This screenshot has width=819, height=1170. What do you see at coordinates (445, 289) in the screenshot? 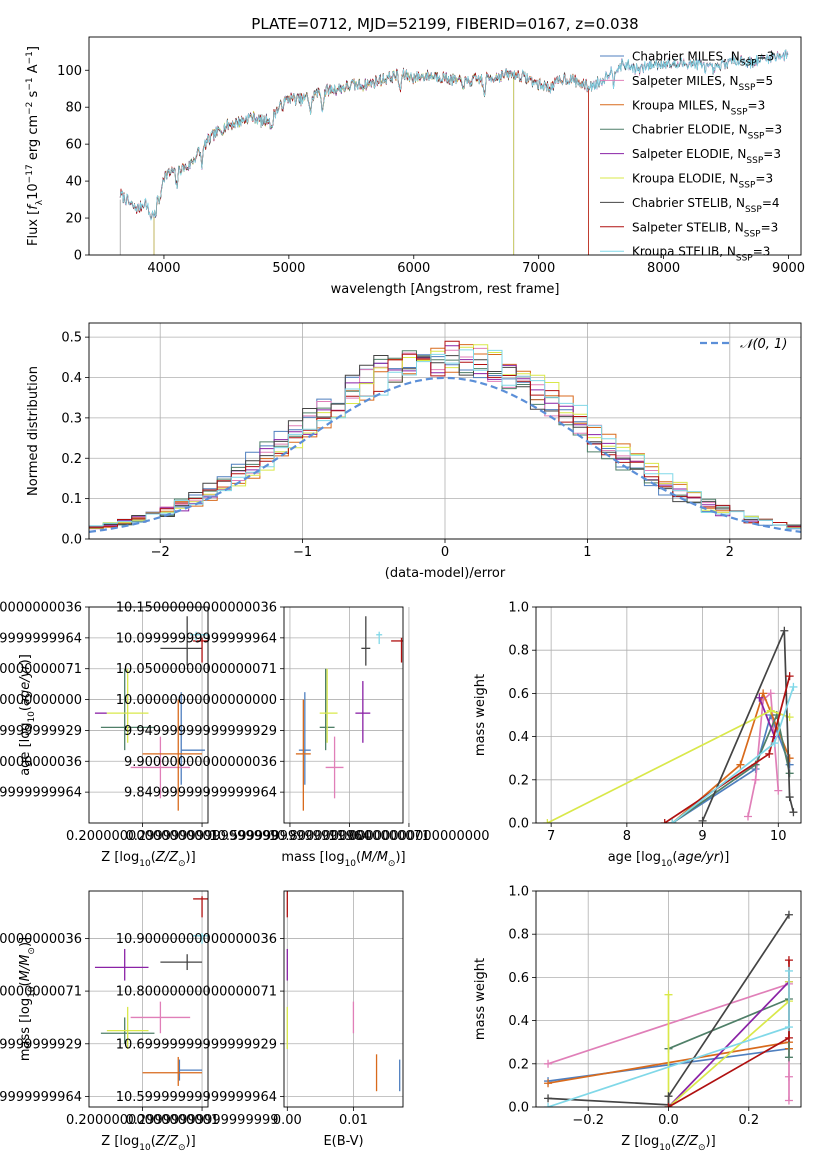
I see `x-axis-label-part: wavelength [Angstrom, rest frame]` at bounding box center [445, 289].